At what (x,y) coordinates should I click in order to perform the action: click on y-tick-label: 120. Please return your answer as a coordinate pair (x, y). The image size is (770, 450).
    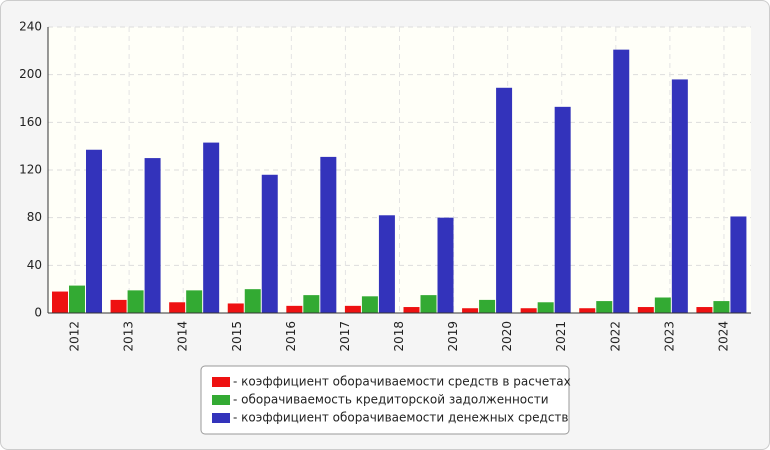
    Looking at the image, I should click on (30, 170).